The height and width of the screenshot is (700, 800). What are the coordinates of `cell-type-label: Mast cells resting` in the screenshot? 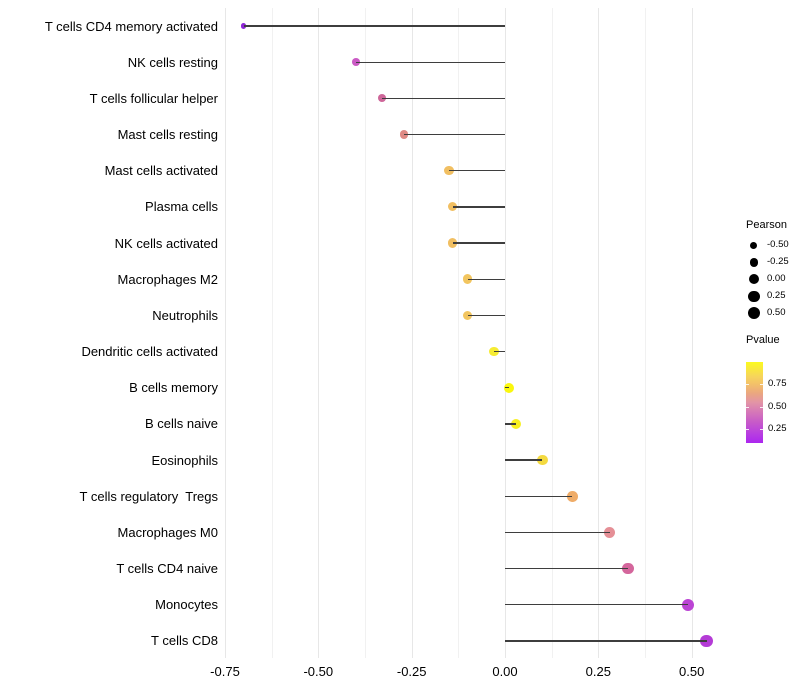 It's located at (167, 134).